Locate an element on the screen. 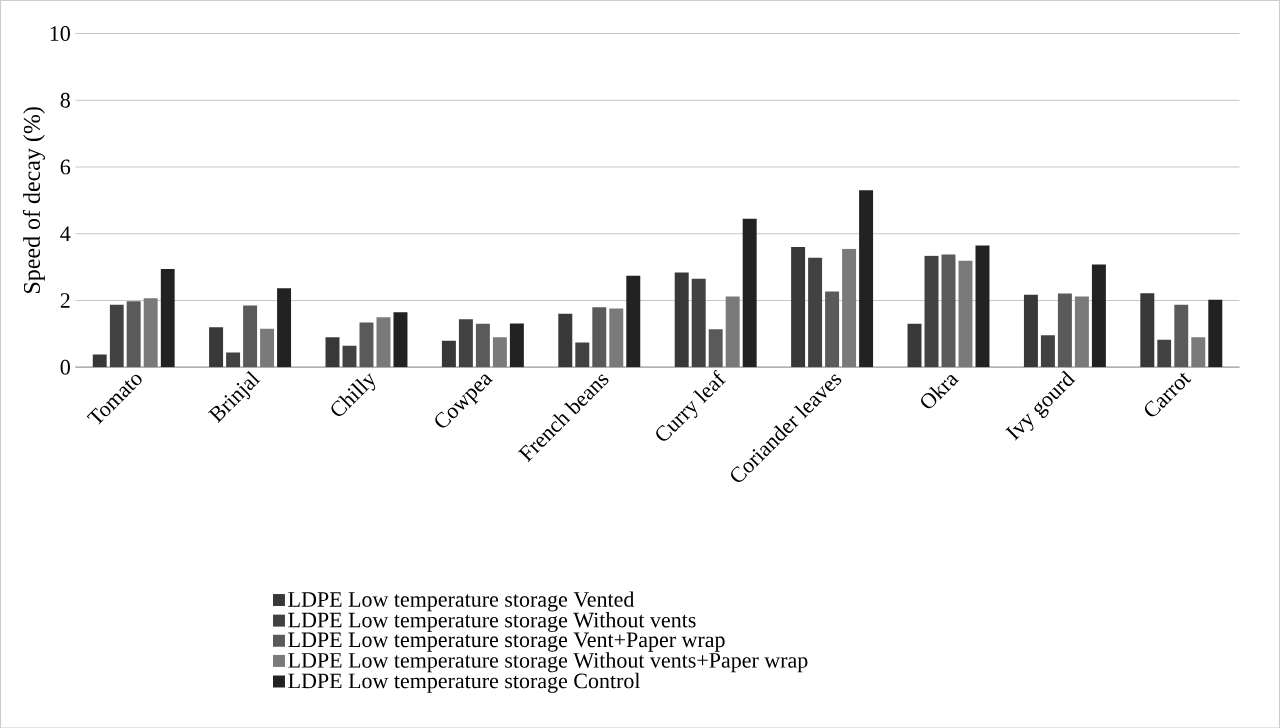 The width and height of the screenshot is (1280, 728). y-tick-label: 0 is located at coordinates (65, 367).